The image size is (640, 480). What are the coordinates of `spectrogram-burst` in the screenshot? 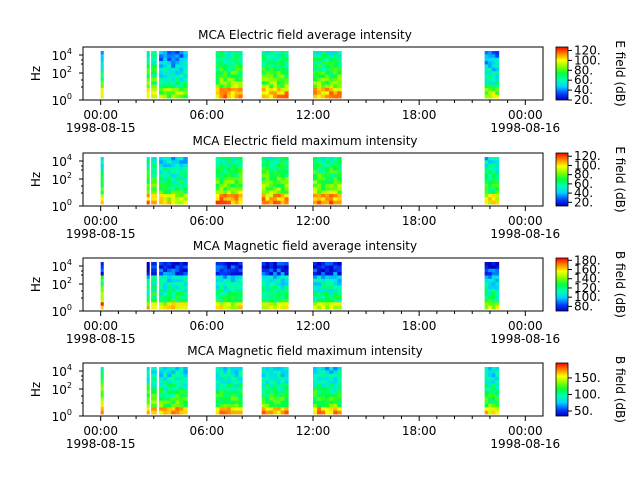 It's located at (229, 391).